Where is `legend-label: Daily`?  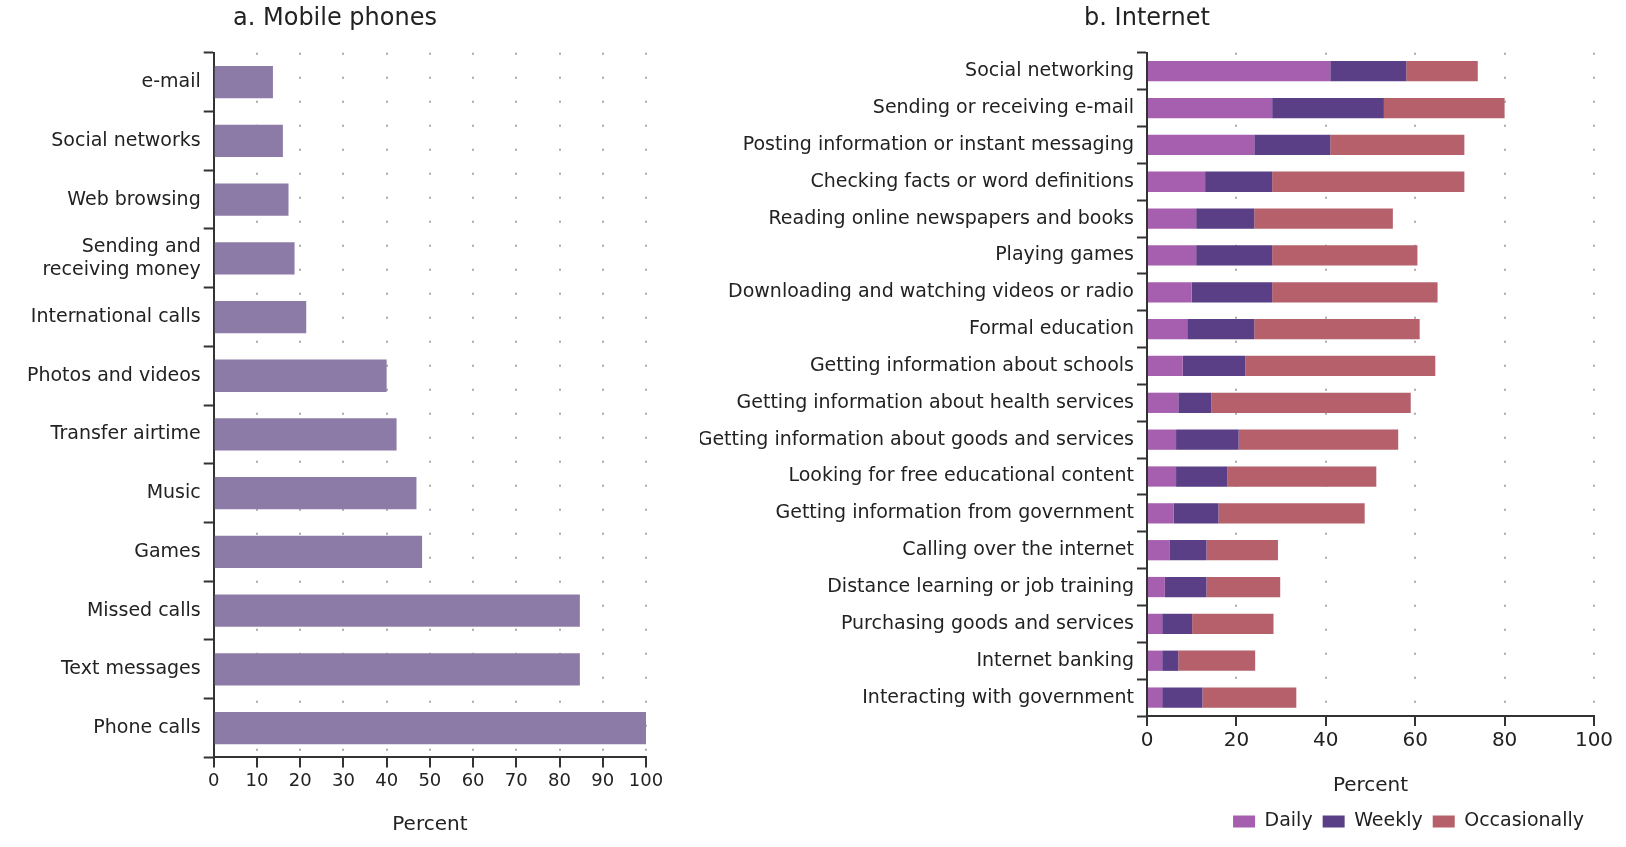
legend-label: Daily is located at coordinates (1288, 819).